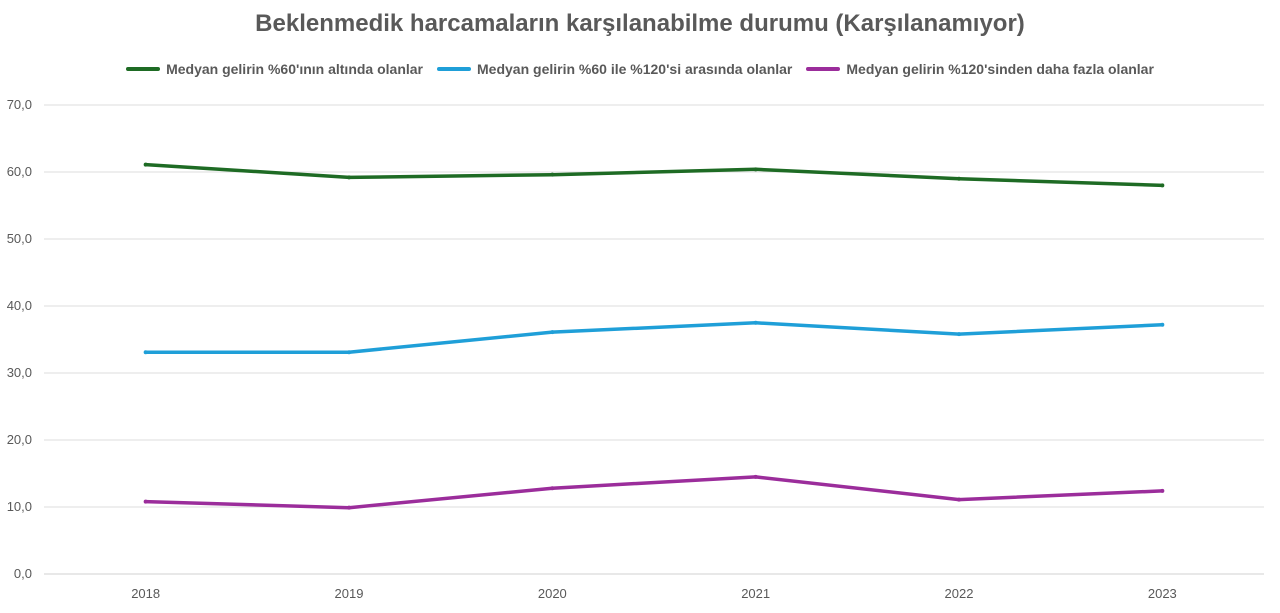  Describe the element at coordinates (959, 593) in the screenshot. I see `x-tick-label: 2022` at that location.